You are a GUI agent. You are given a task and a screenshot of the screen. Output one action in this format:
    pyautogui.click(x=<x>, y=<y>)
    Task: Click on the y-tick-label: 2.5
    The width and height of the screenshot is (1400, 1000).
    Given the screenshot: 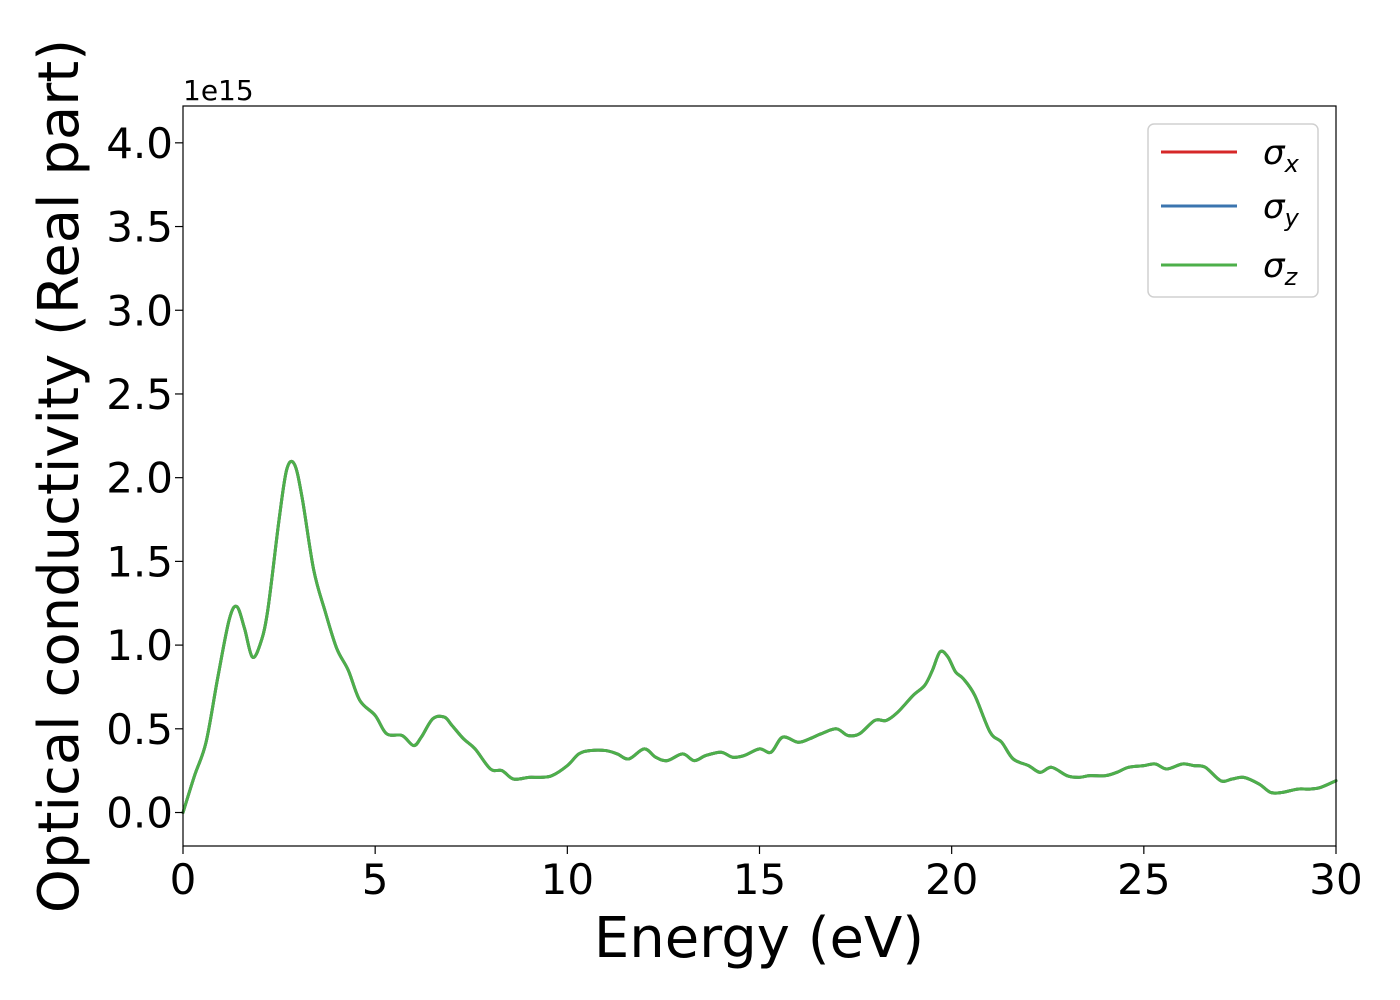 What is the action you would take?
    pyautogui.click(x=139, y=394)
    